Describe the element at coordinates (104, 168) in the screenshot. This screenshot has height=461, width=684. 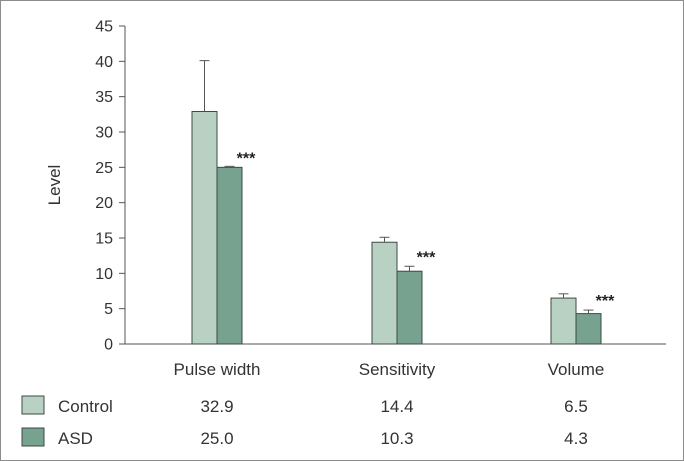
I see `y-tick-label: 25` at that location.